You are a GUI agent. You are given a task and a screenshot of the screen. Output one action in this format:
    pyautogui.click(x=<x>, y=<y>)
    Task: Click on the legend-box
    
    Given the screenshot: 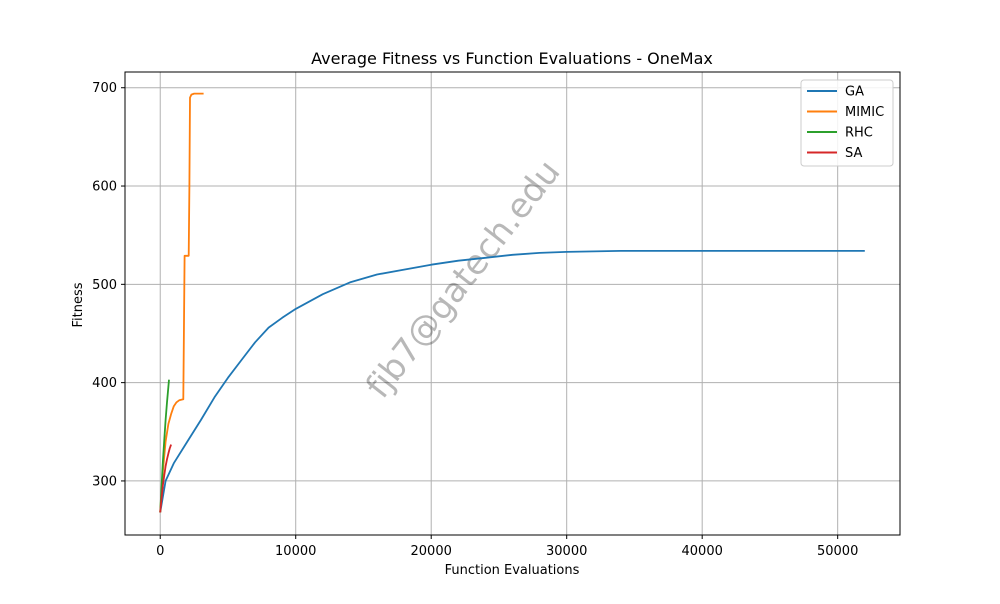 What is the action you would take?
    pyautogui.click(x=847, y=123)
    